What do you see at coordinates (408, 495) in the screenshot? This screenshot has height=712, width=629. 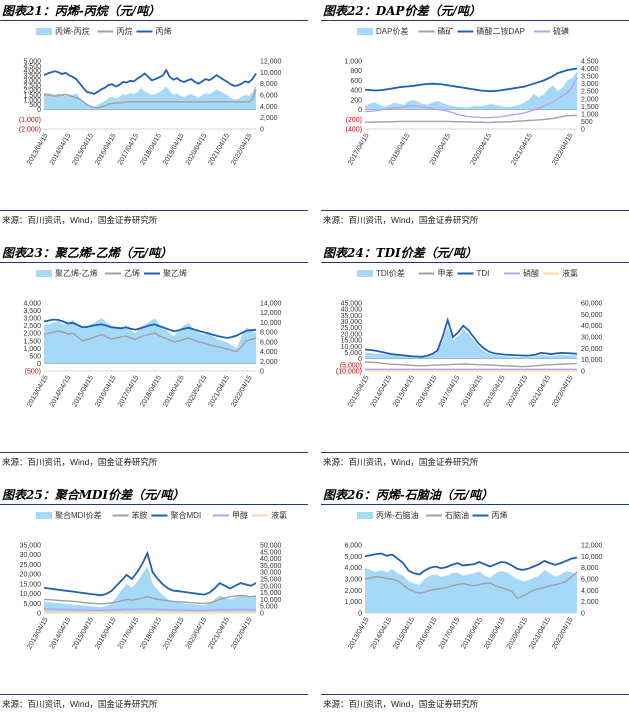 I see `chart-title: 图表26：丙烯-石脑油（元/吨）` at bounding box center [408, 495].